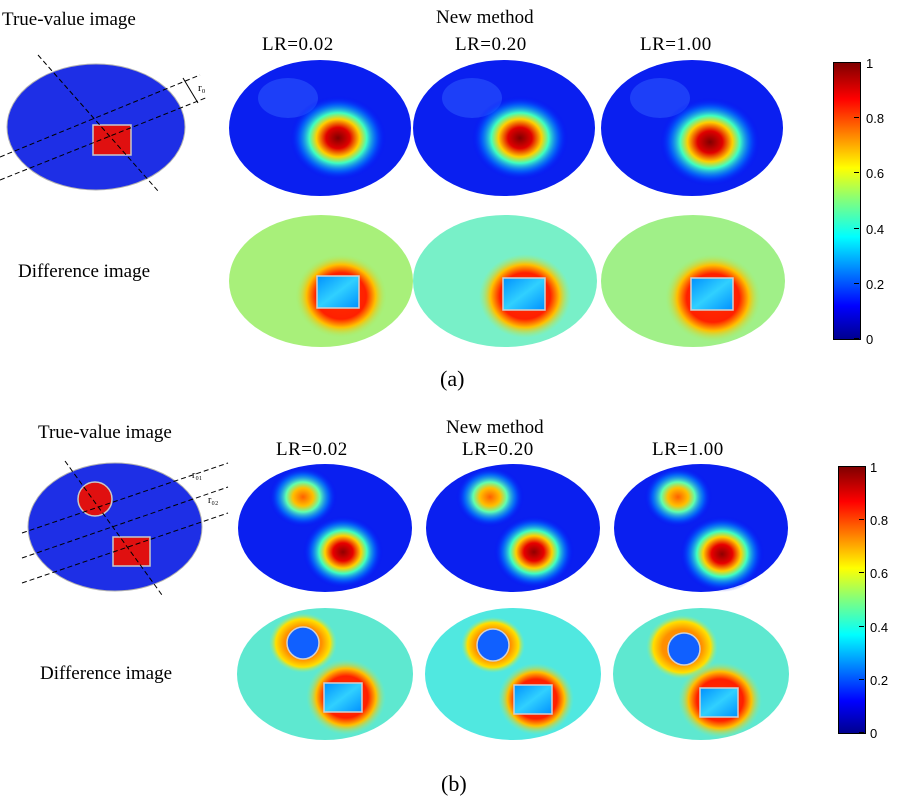 The height and width of the screenshot is (800, 900). I want to click on colorbar-b-tick-0: 0, so click(874, 733).